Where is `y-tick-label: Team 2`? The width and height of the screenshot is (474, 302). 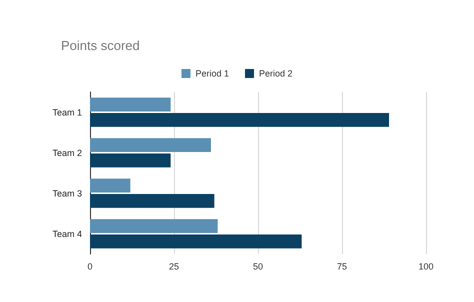
y-tick-label: Team 2 is located at coordinates (67, 153).